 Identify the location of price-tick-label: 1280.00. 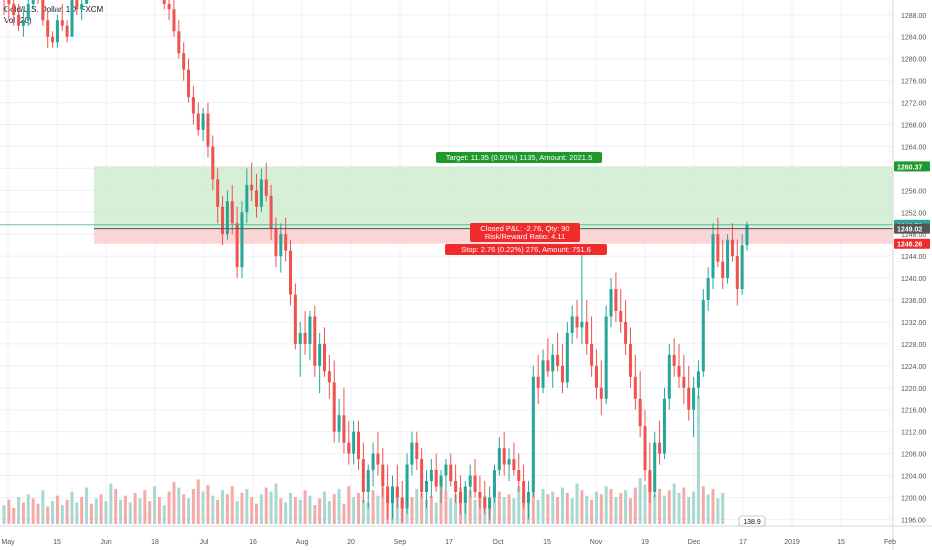
(913, 60).